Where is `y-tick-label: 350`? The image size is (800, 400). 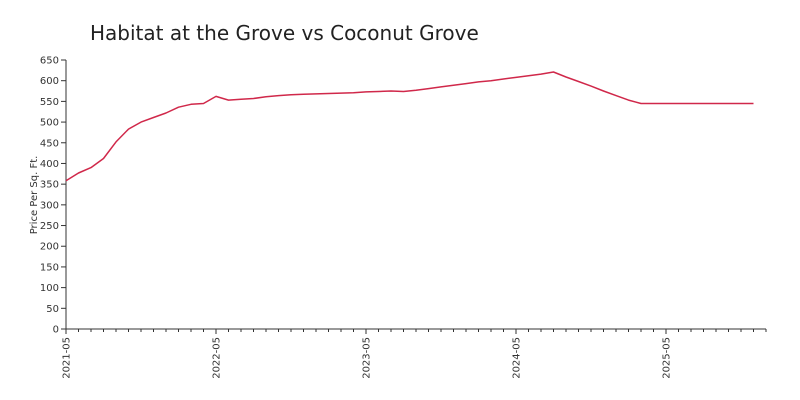 y-tick-label: 350 is located at coordinates (49, 185).